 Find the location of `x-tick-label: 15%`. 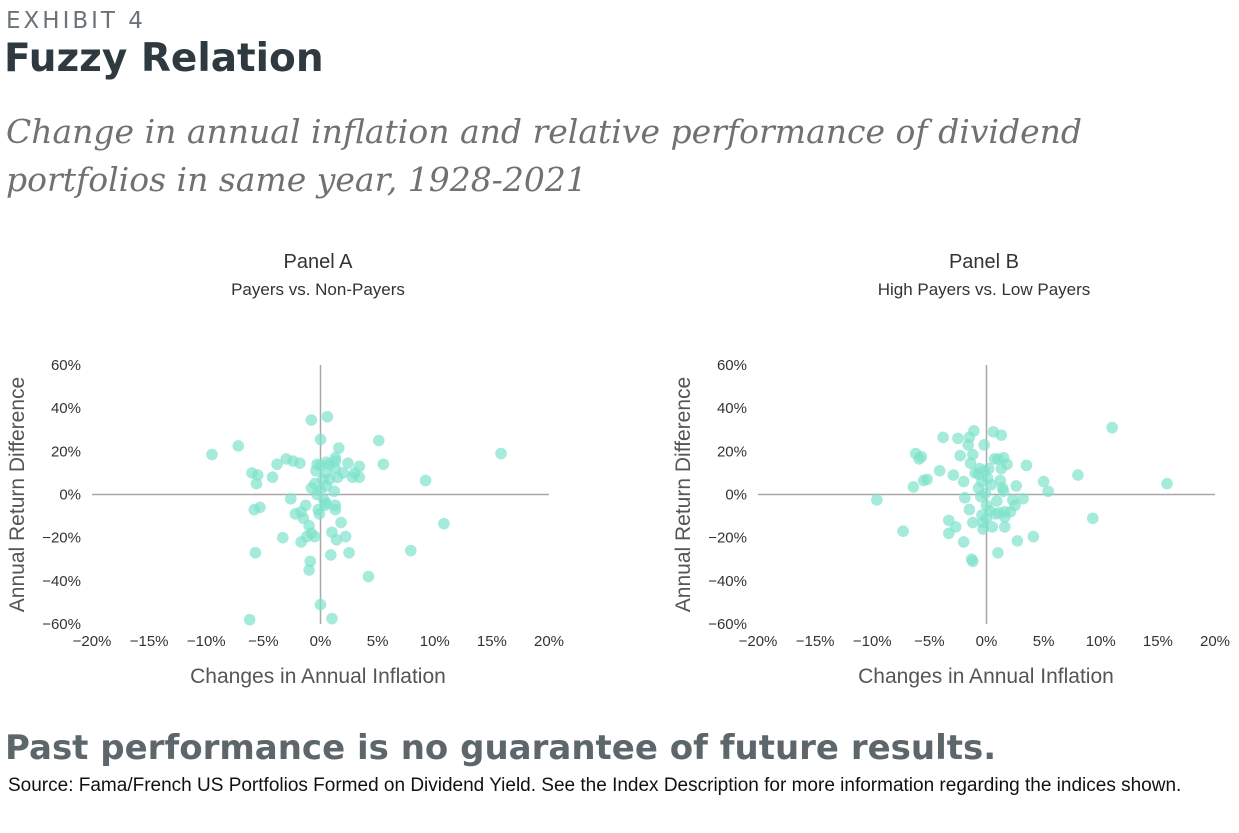

x-tick-label: 15% is located at coordinates (492, 641).